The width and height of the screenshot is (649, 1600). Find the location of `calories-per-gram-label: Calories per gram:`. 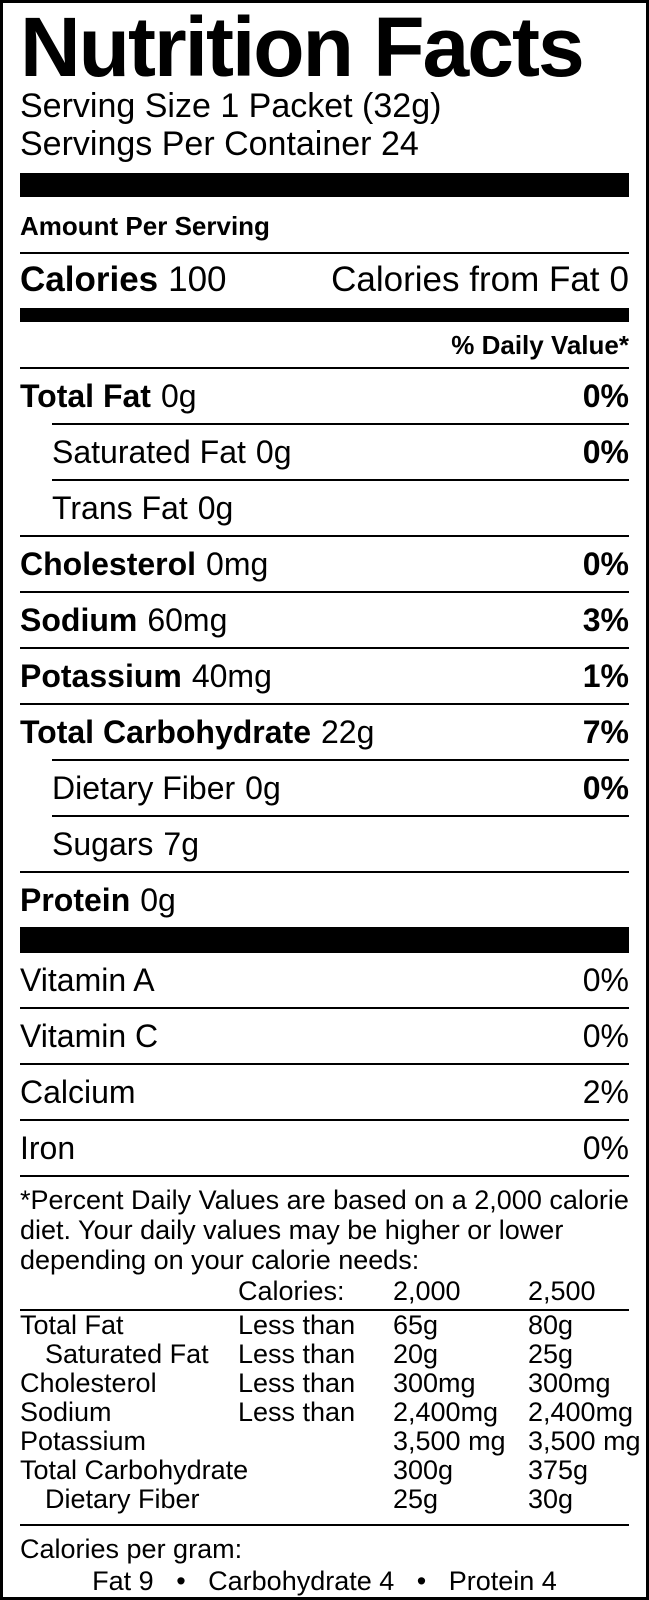

calories-per-gram-label: Calories per gram: is located at coordinates (131, 1549).